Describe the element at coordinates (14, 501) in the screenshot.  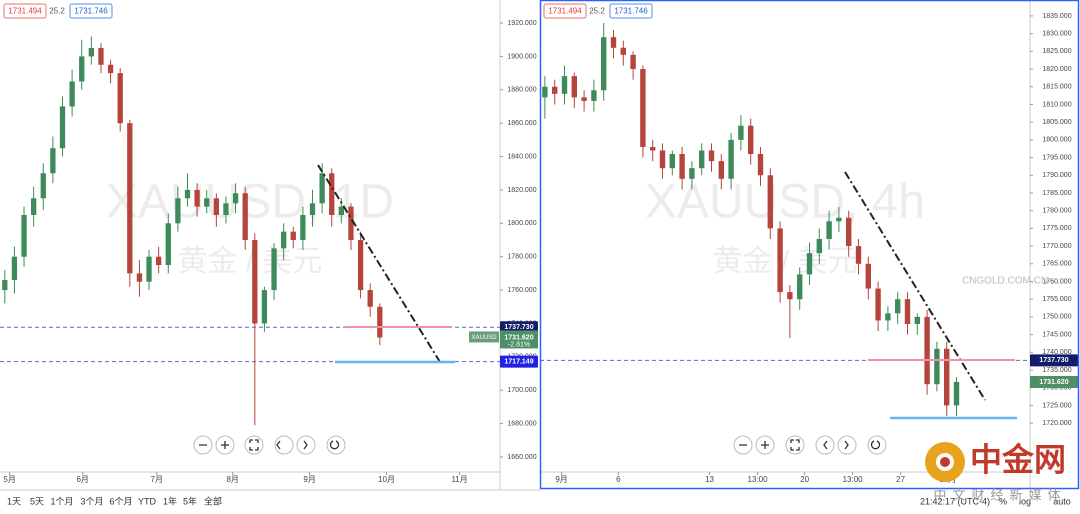
I see `range-button: 1天` at that location.